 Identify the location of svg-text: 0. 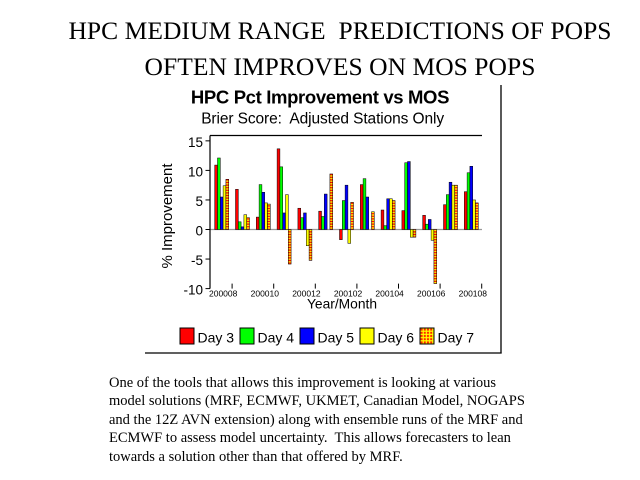
(199, 230).